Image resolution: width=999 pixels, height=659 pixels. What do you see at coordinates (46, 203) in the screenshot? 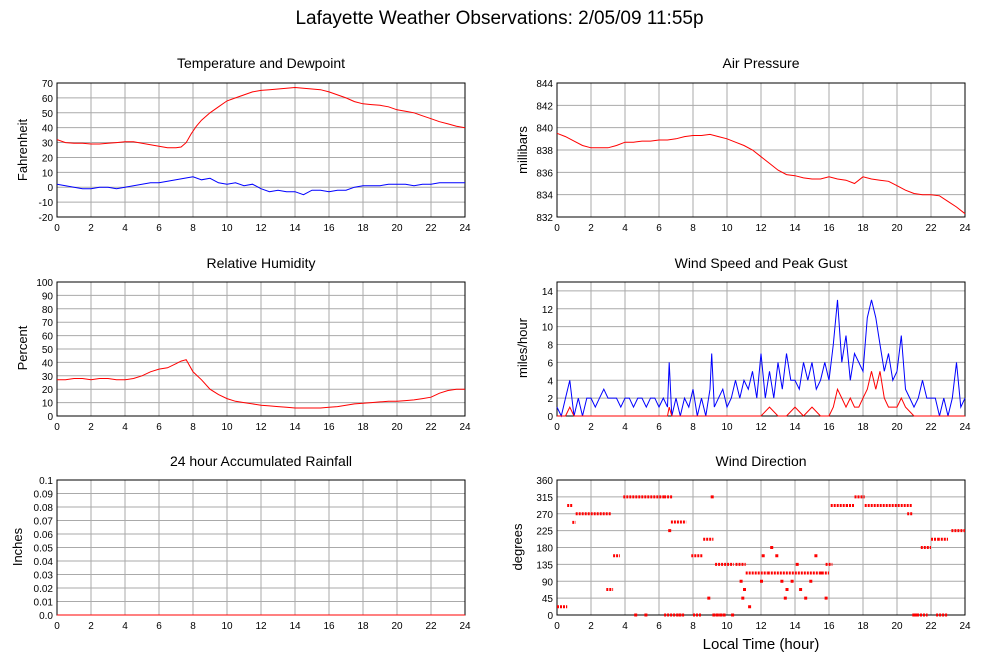
I see `temp-ytick-label: -10` at bounding box center [46, 203].